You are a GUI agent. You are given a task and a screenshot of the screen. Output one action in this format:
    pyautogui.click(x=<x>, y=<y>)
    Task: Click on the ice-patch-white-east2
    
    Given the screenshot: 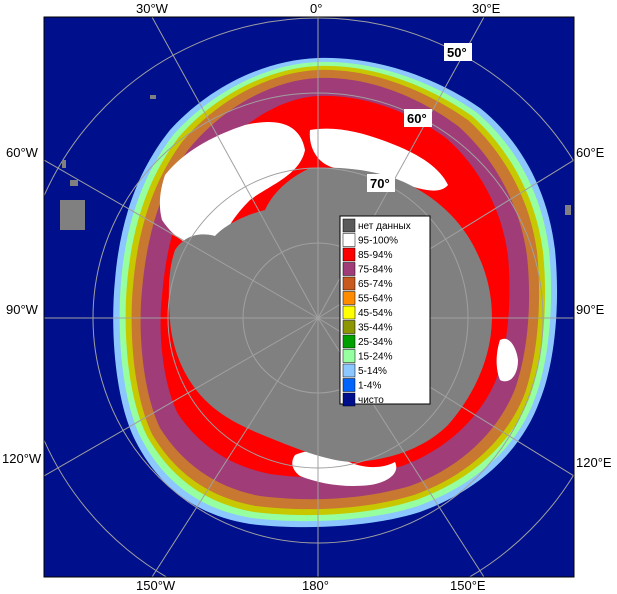 What is the action you would take?
    pyautogui.click(x=507, y=360)
    